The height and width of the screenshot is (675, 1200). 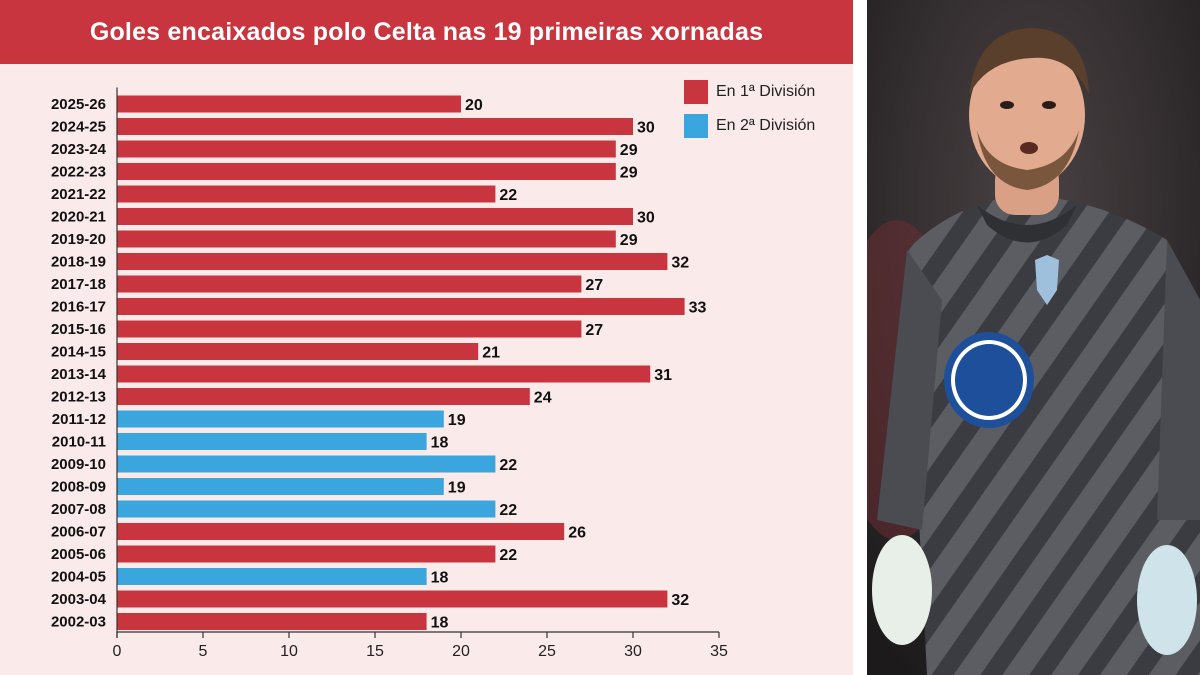 What do you see at coordinates (78, 464) in the screenshot?
I see `category-label: 2009-10` at bounding box center [78, 464].